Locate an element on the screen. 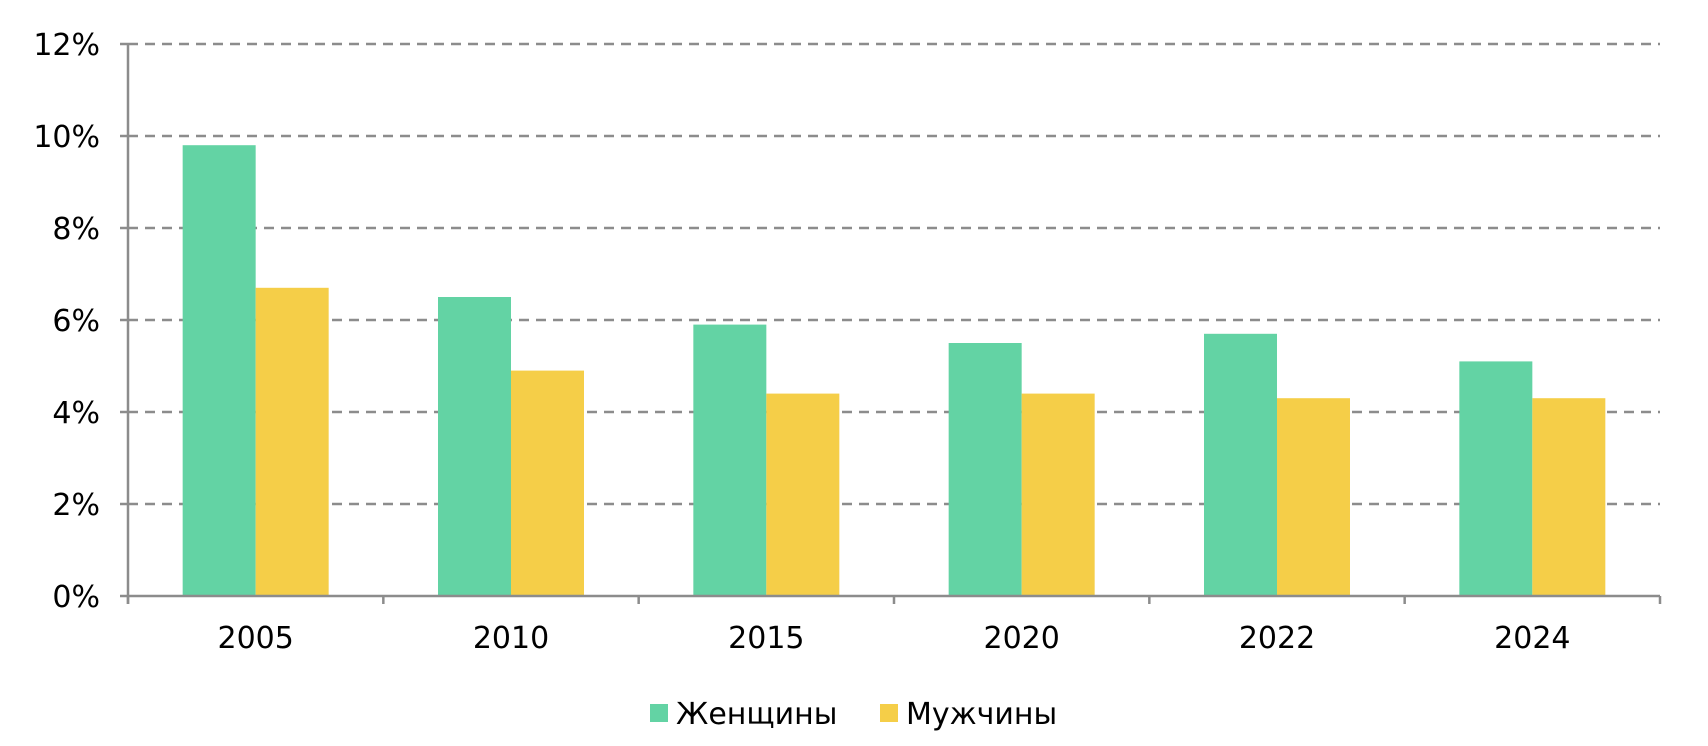  bar-women-2015 is located at coordinates (730, 460).